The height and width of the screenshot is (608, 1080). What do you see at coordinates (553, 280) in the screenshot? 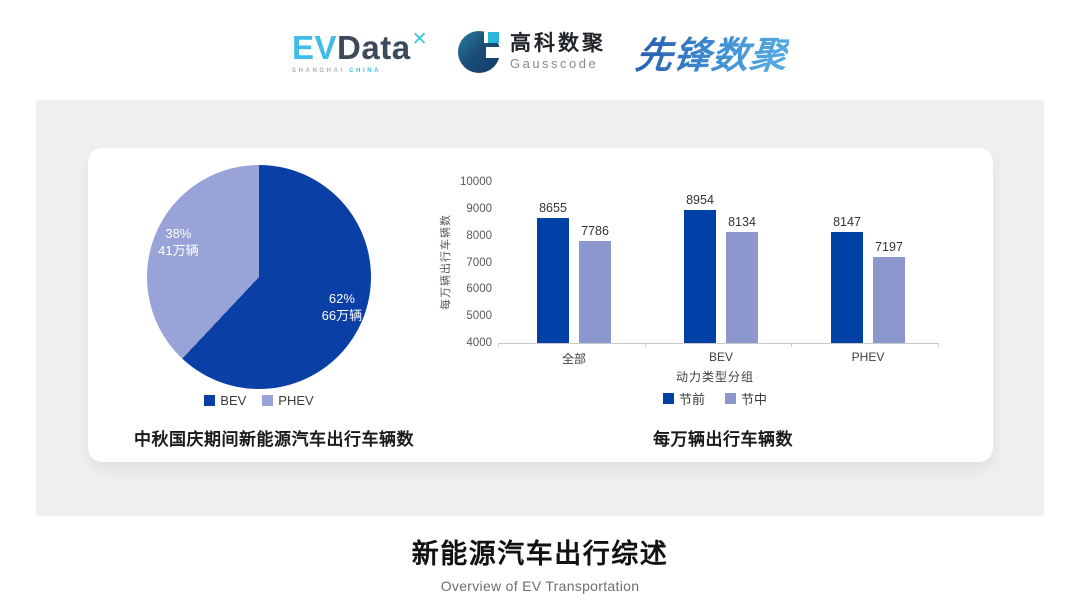
I see `bar-节前-全部` at bounding box center [553, 280].